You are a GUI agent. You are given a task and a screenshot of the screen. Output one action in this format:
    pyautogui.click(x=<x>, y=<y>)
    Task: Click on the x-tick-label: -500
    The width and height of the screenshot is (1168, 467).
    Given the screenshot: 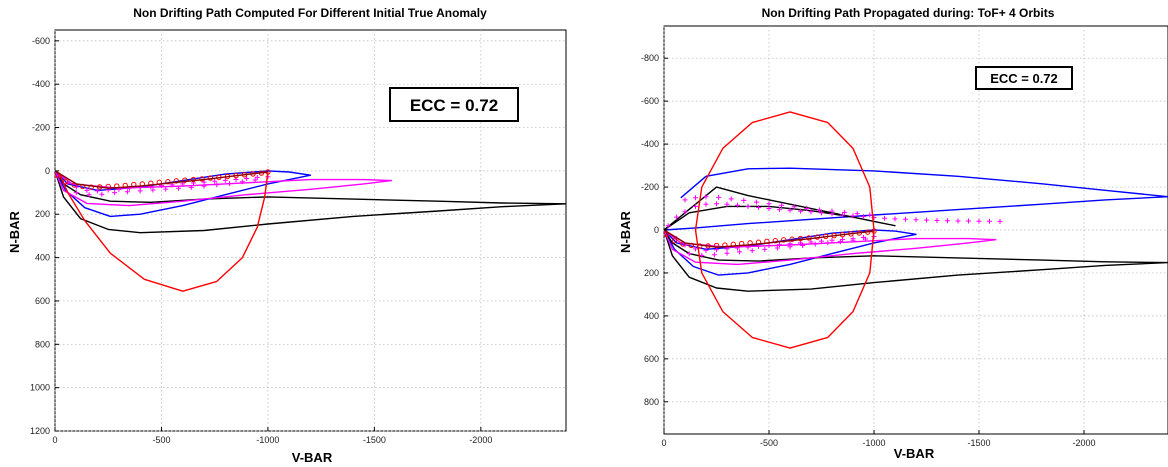 What is the action you would take?
    pyautogui.click(x=161, y=440)
    